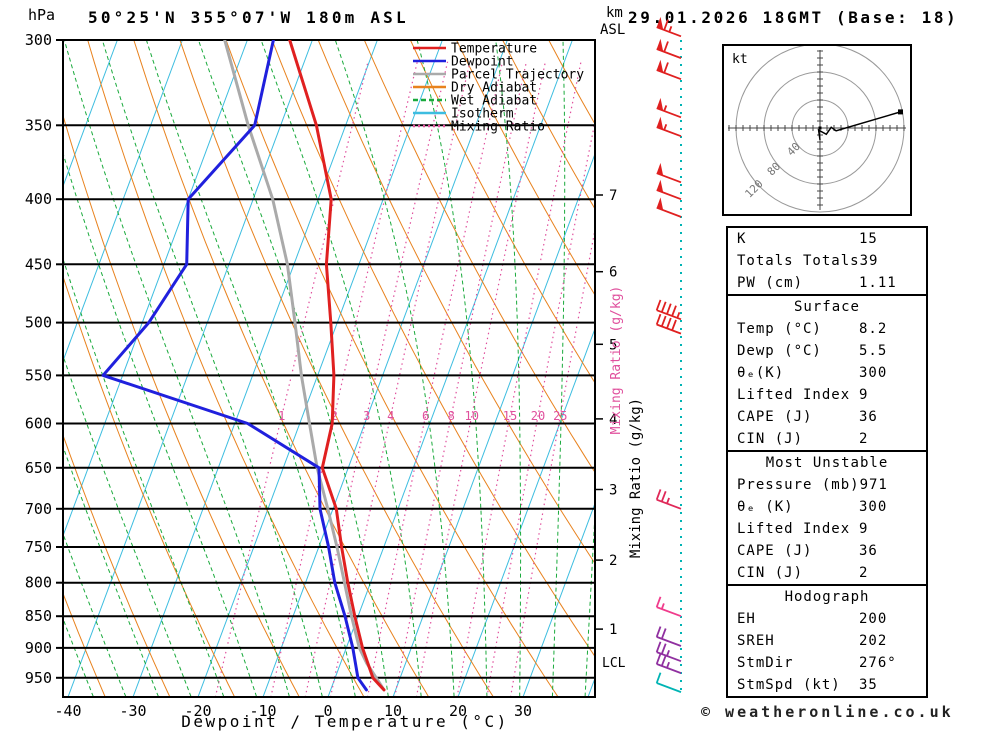 The image size is (1000, 733). Describe the element at coordinates (42, 15) in the screenshot. I see `pressure-axis-unit: hPa` at that location.